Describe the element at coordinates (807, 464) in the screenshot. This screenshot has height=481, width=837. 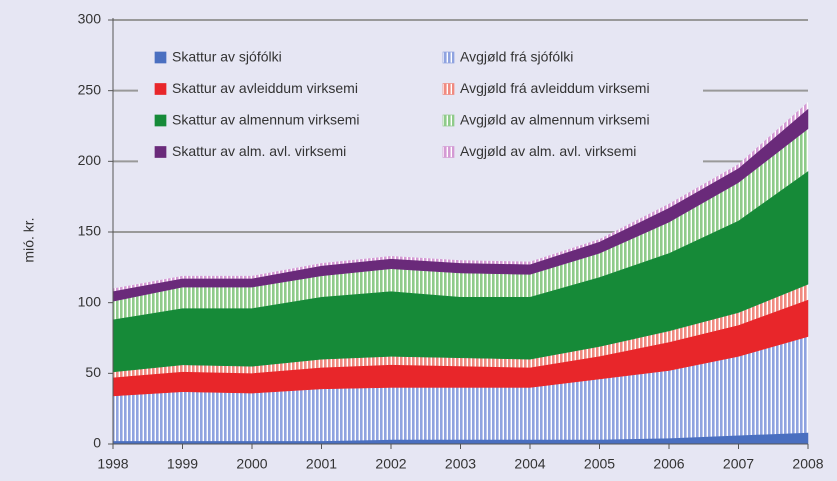
I see `x-tick-label: 2008` at that location.